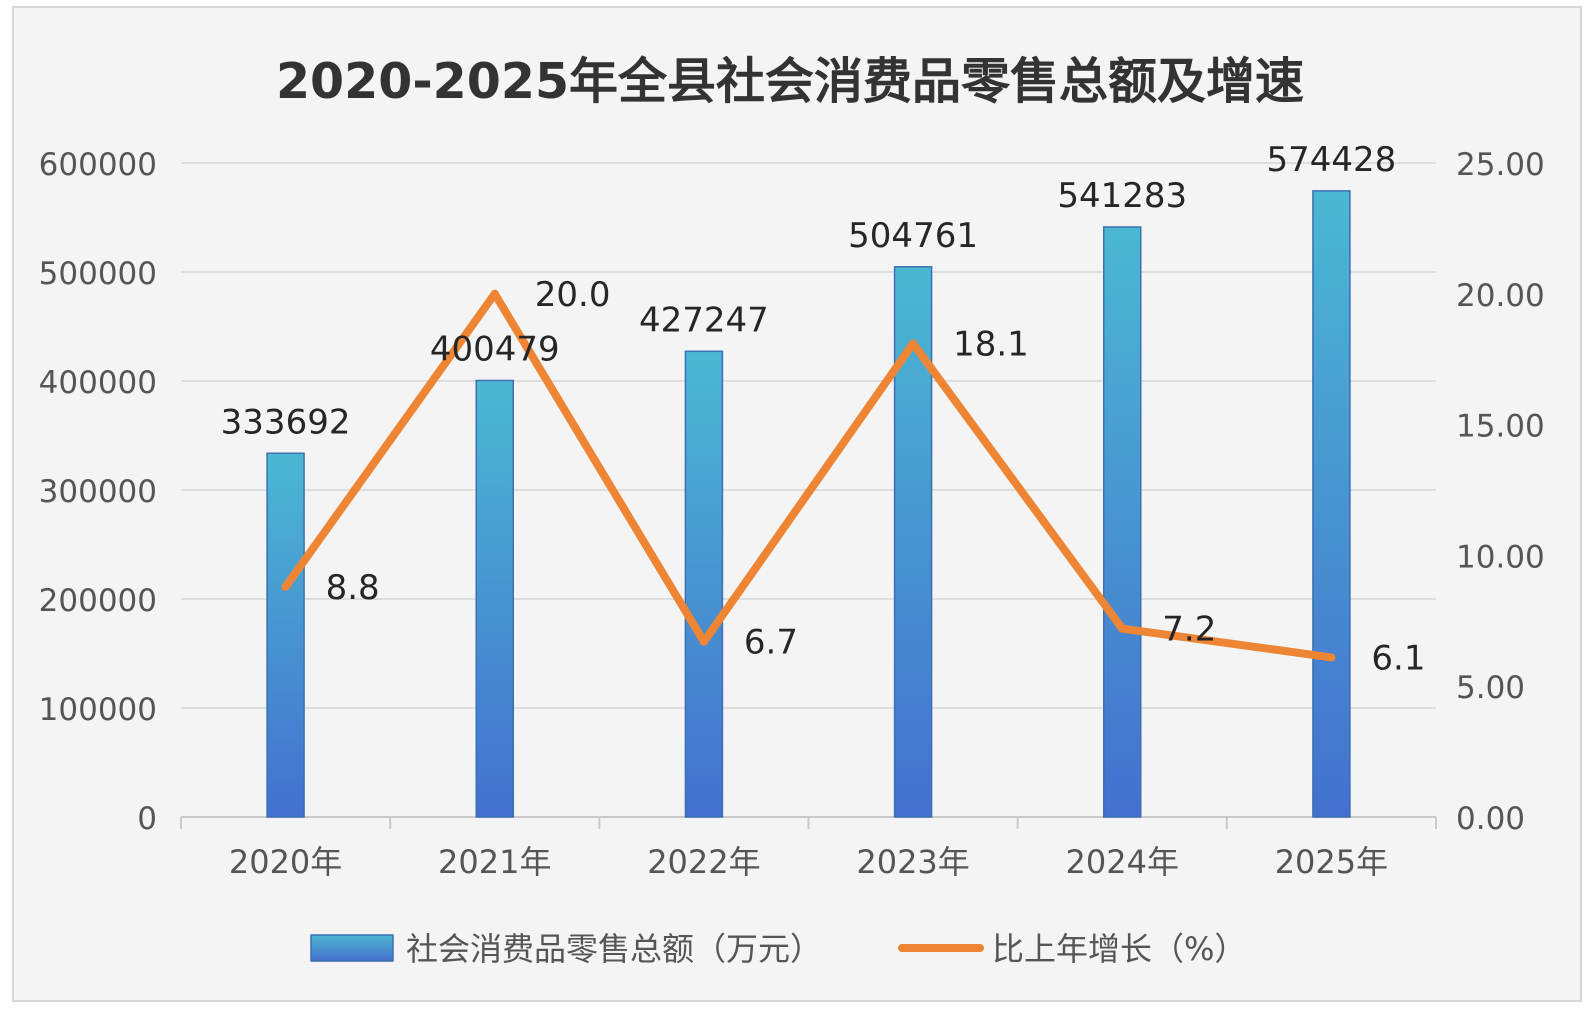 The height and width of the screenshot is (1019, 1595). Describe the element at coordinates (1500, 165) in the screenshot. I see `y-right-tick-label: 25.00` at that location.